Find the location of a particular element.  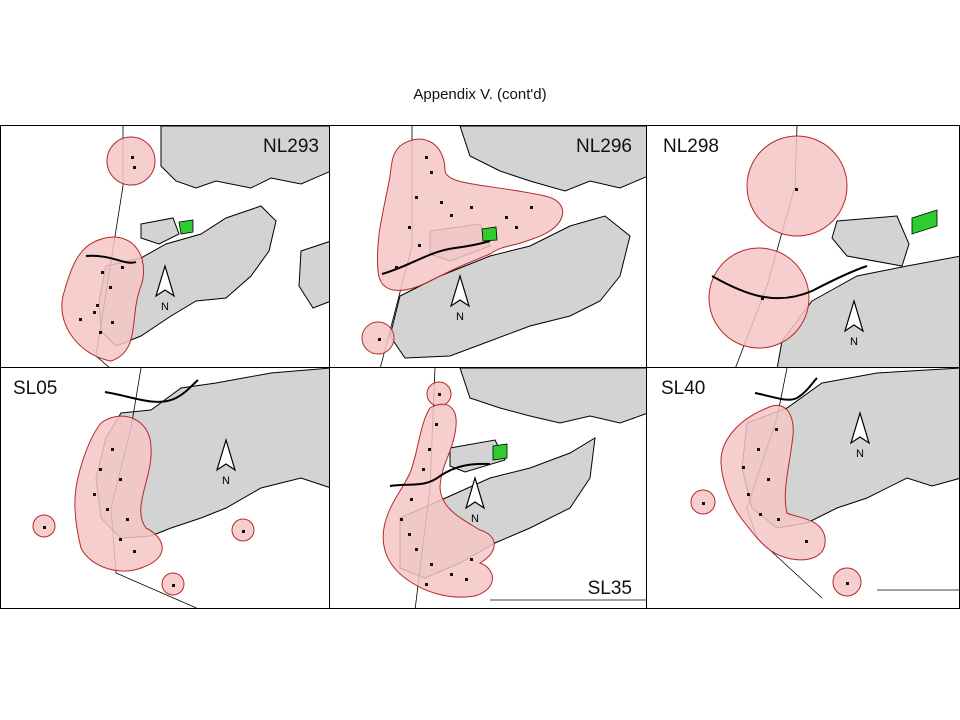

map-sl35: N is located at coordinates (514, 488).